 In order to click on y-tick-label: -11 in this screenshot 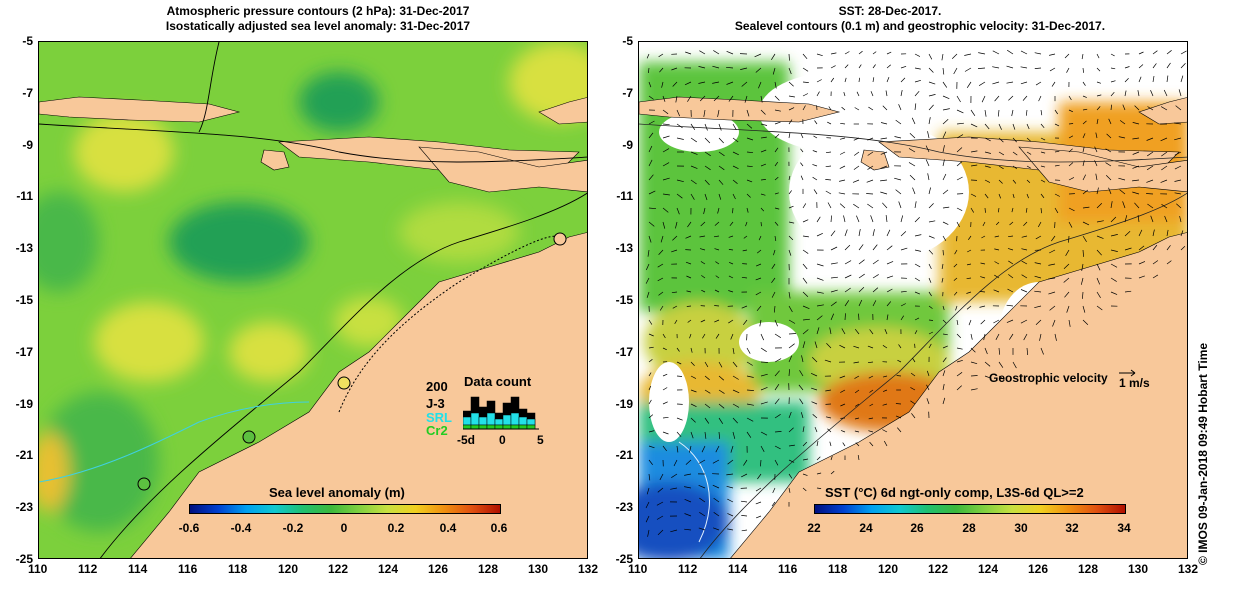, I will do `click(624, 196)`.